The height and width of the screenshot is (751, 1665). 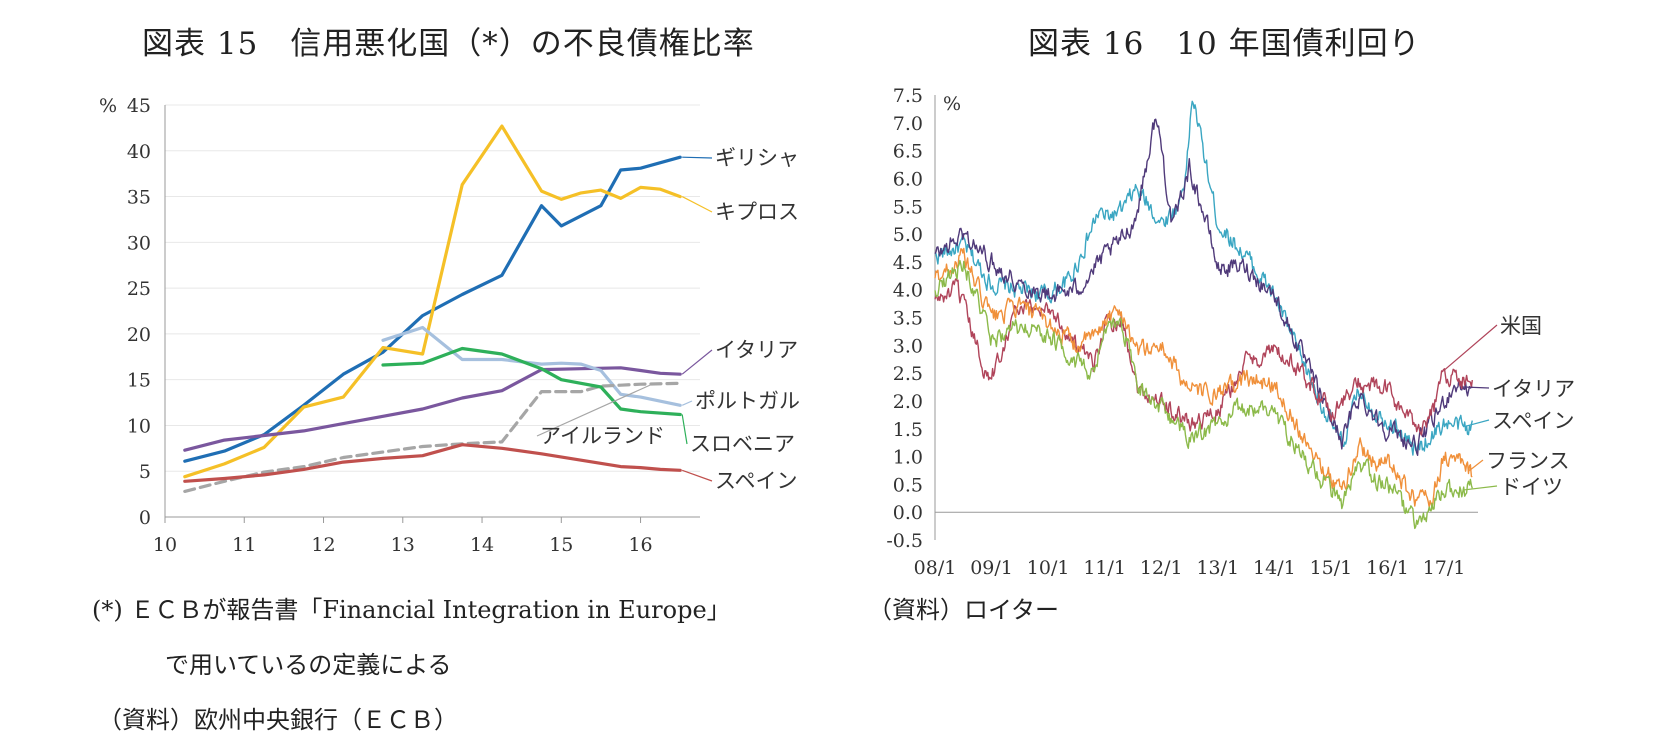 What do you see at coordinates (1521, 326) in the screenshot?
I see `series-label: 米国` at bounding box center [1521, 326].